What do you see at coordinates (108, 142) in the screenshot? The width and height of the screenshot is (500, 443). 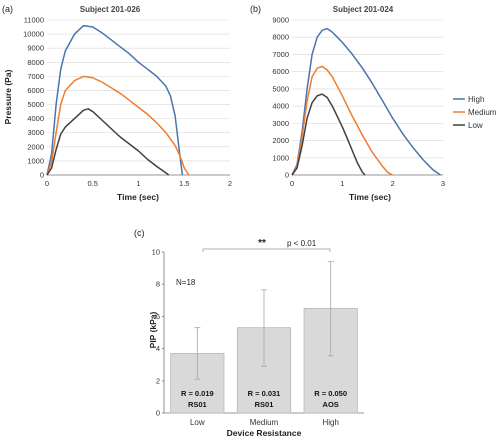 I see `chart-a-series-low` at bounding box center [108, 142].